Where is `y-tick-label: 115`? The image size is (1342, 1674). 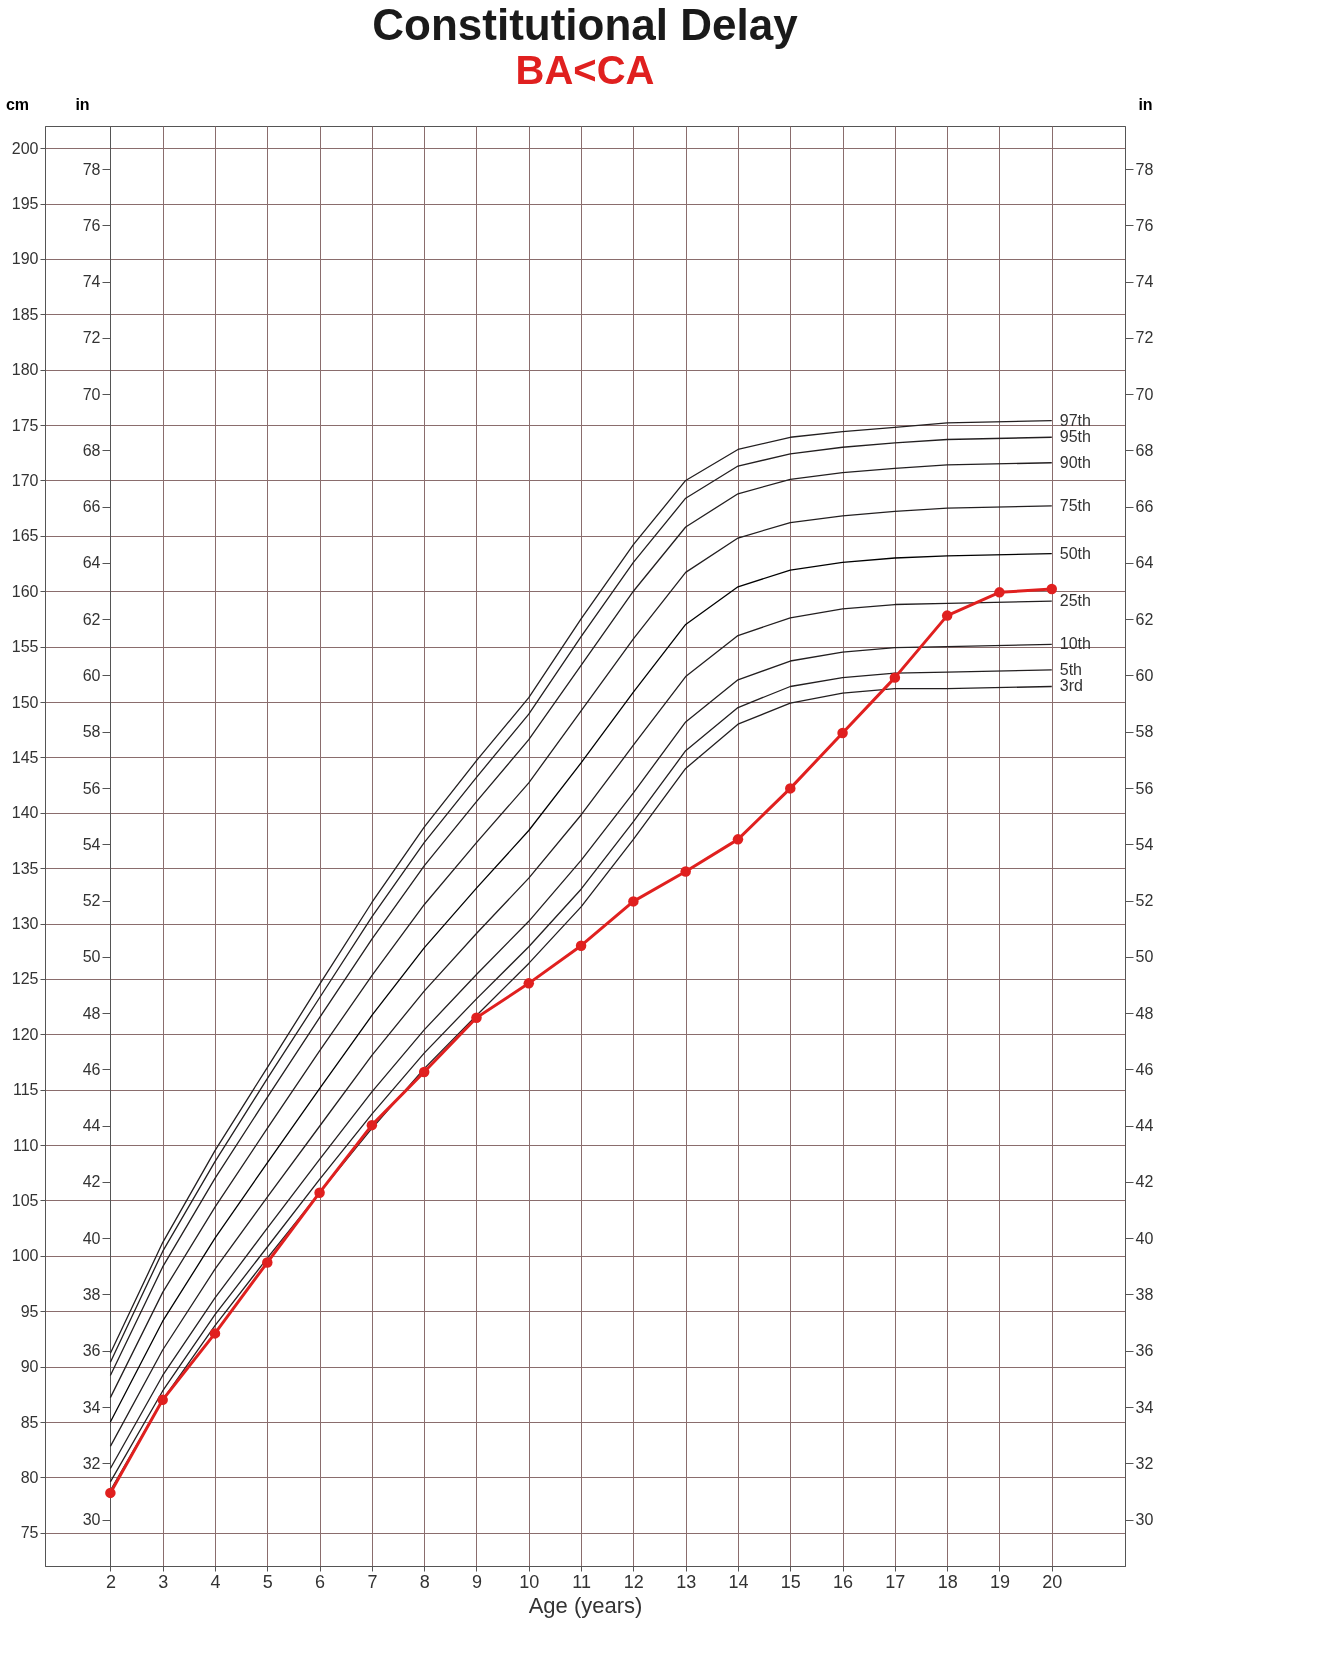 y-tick-label: 115 is located at coordinates (25, 1090).